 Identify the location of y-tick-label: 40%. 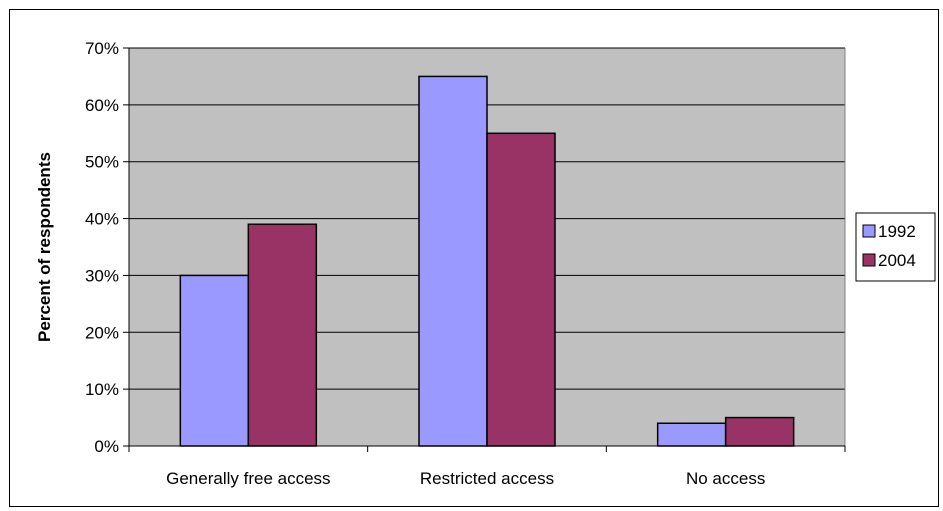
(102, 219).